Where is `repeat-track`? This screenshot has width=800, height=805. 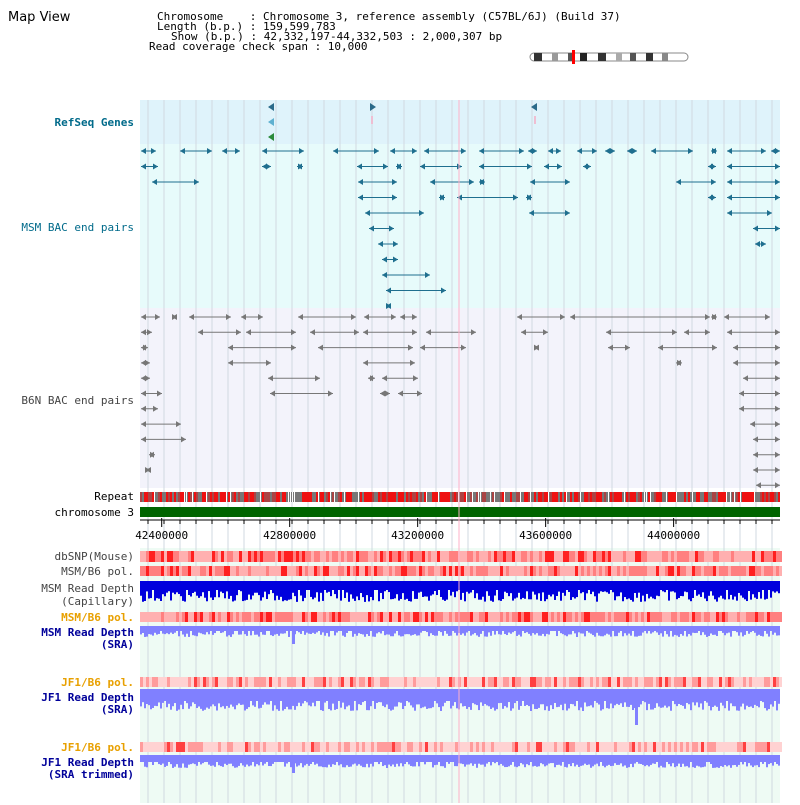
repeat-track is located at coordinates (460, 497).